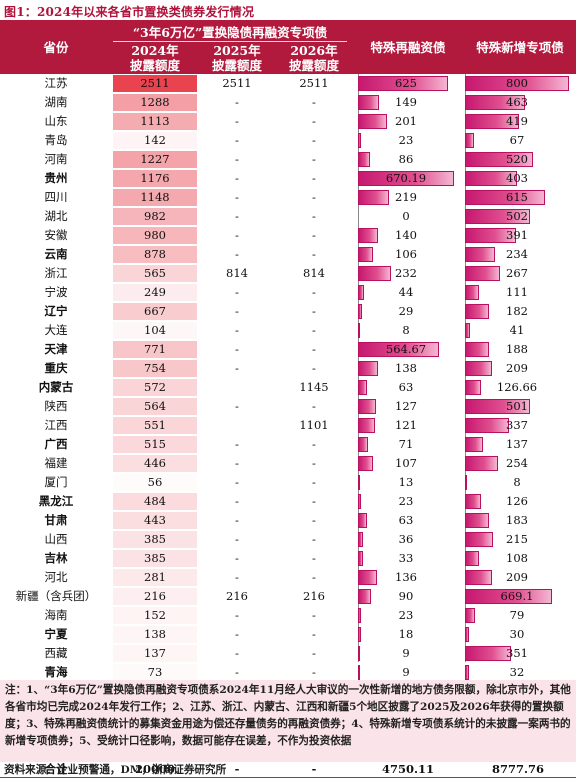 This screenshot has height=780, width=576. What do you see at coordinates (406, 463) in the screenshot?
I see `refinance-value: 107` at bounding box center [406, 463].